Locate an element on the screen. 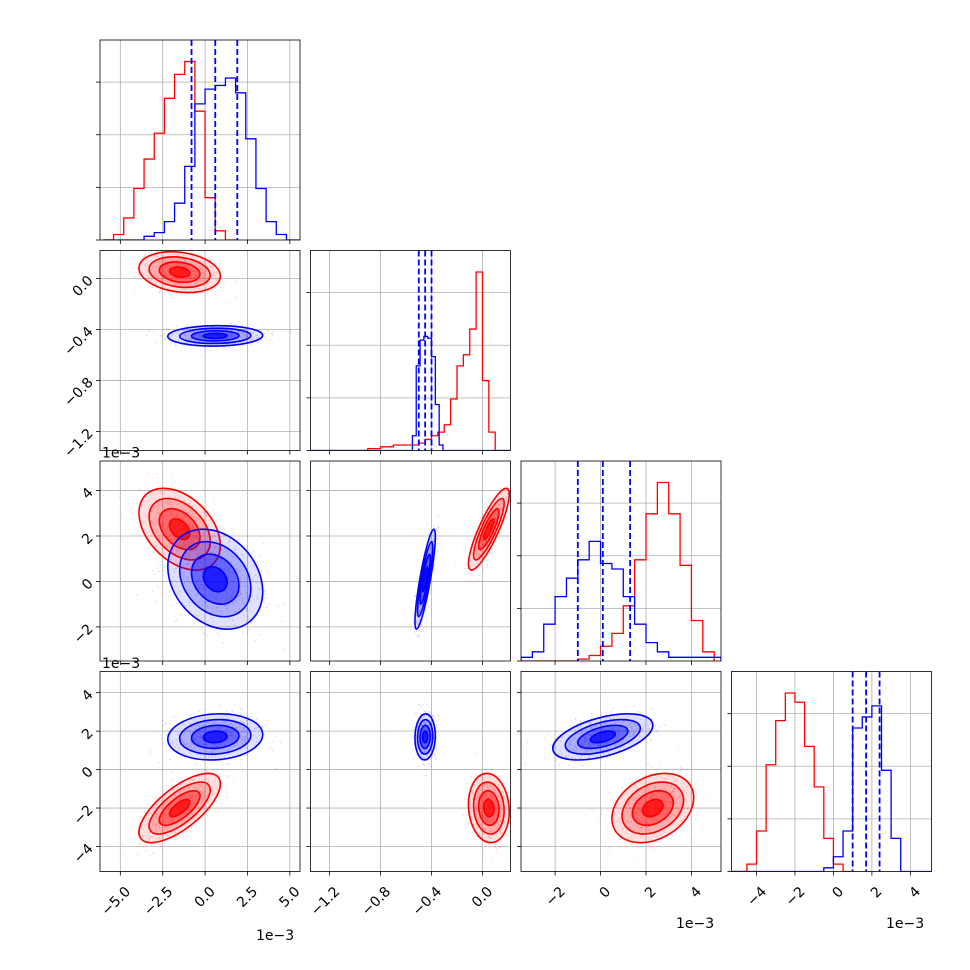  x-offset-label-2: 1e−3 is located at coordinates (695, 924).